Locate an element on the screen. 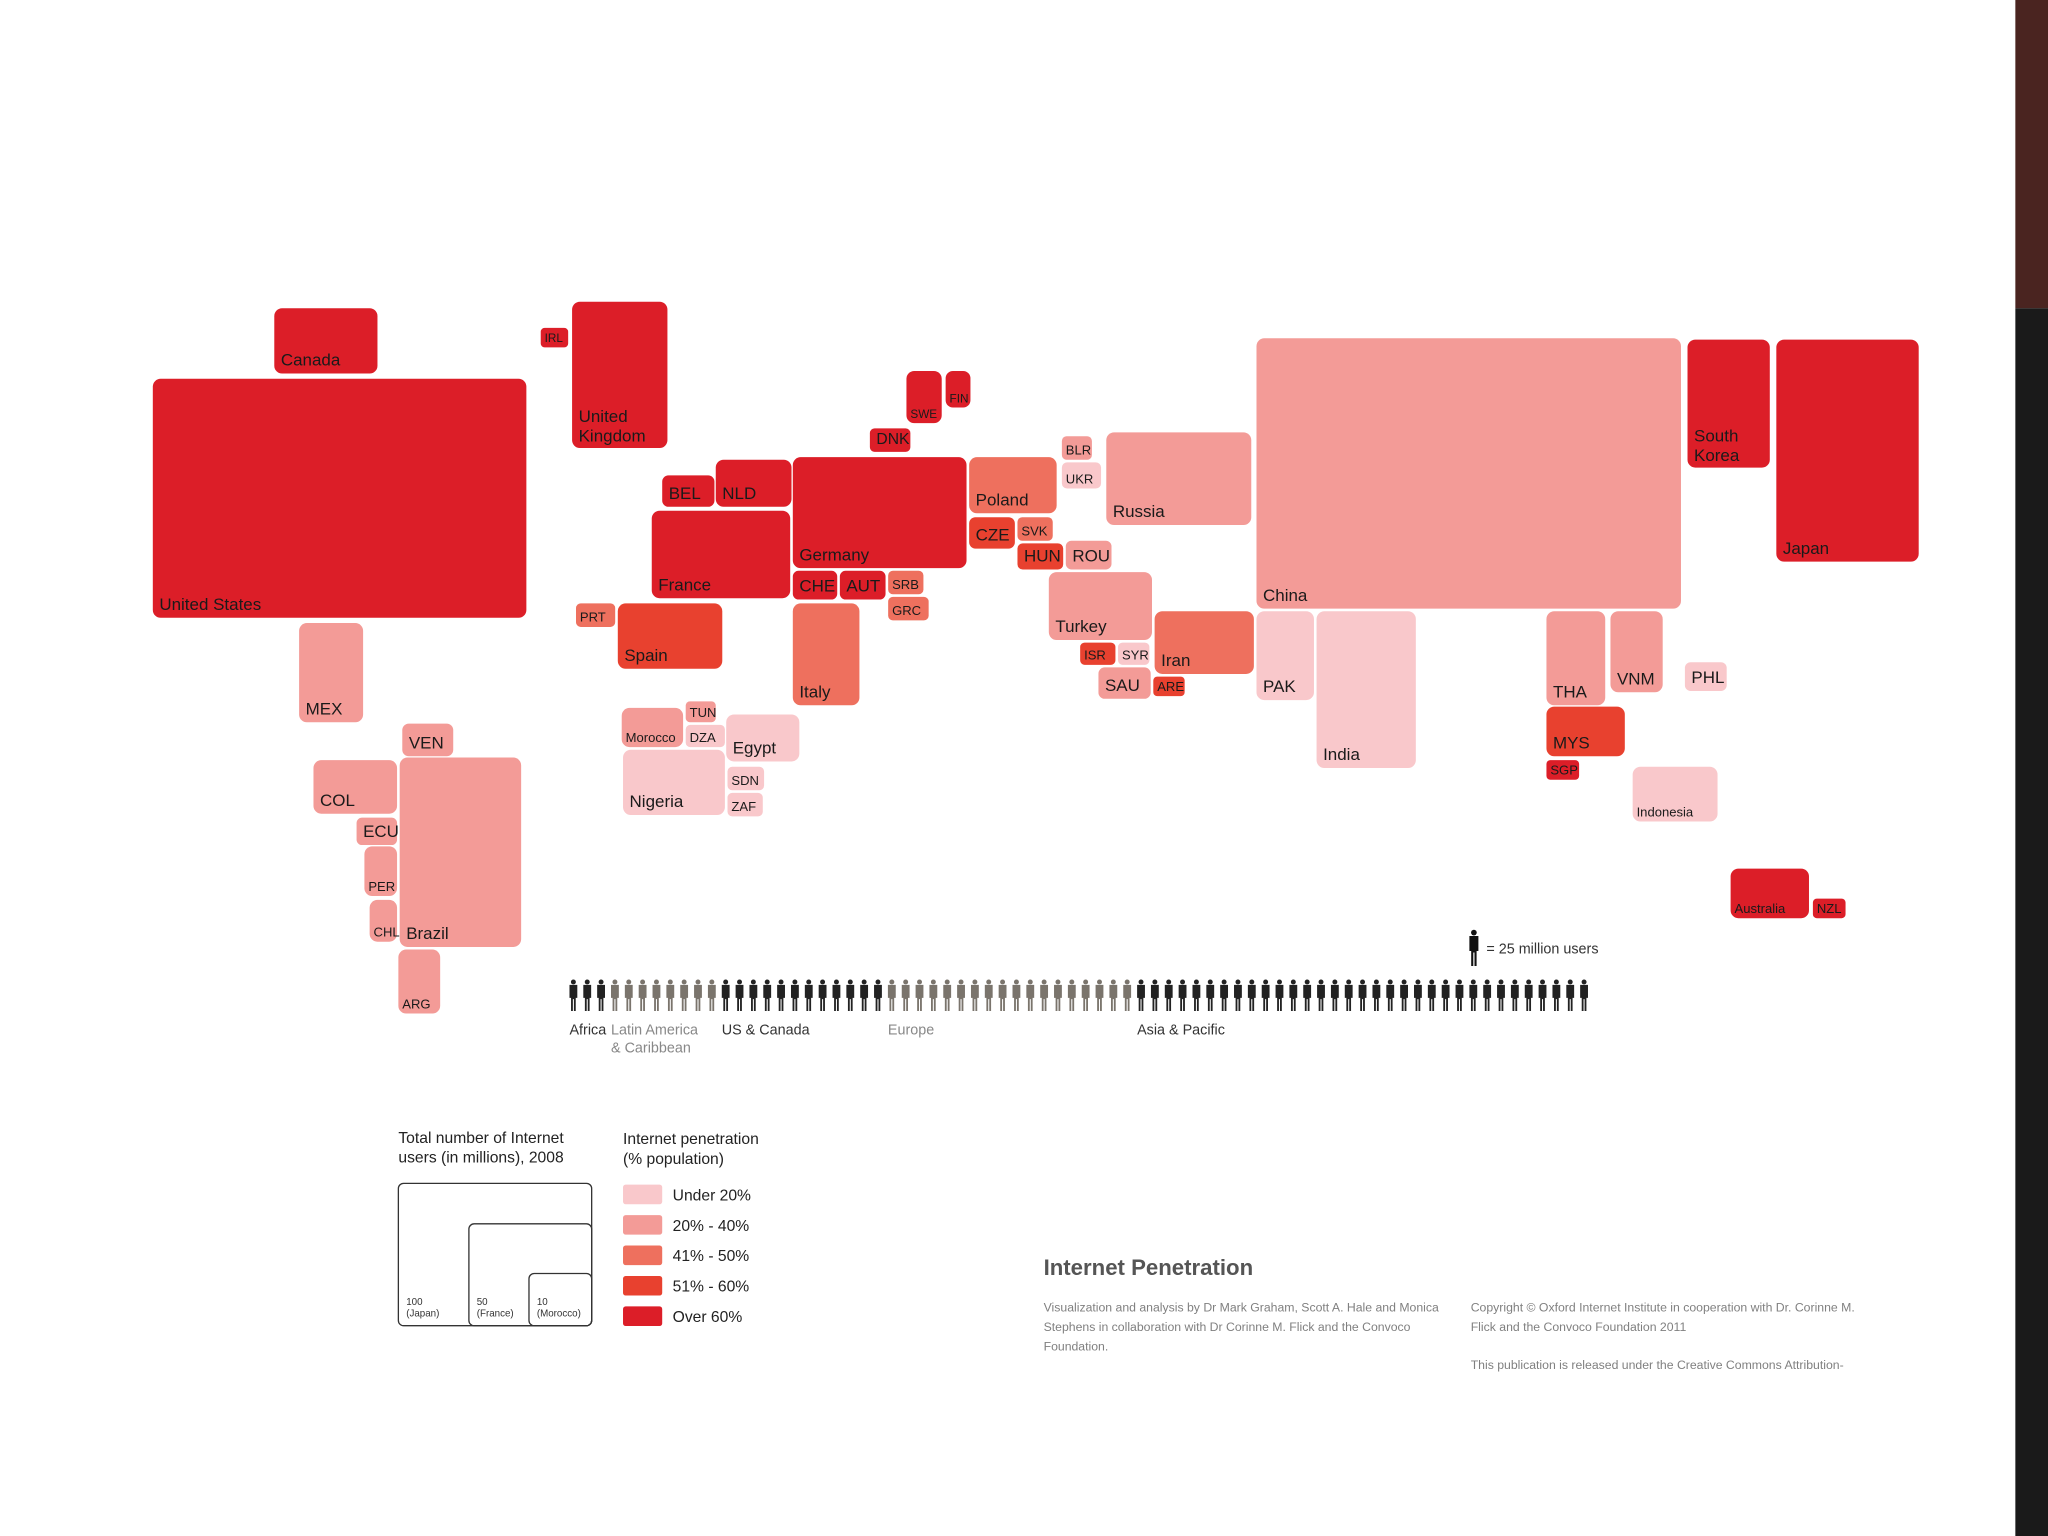 This screenshot has width=2048, height=1536. country-label: Australia is located at coordinates (1761, 908).